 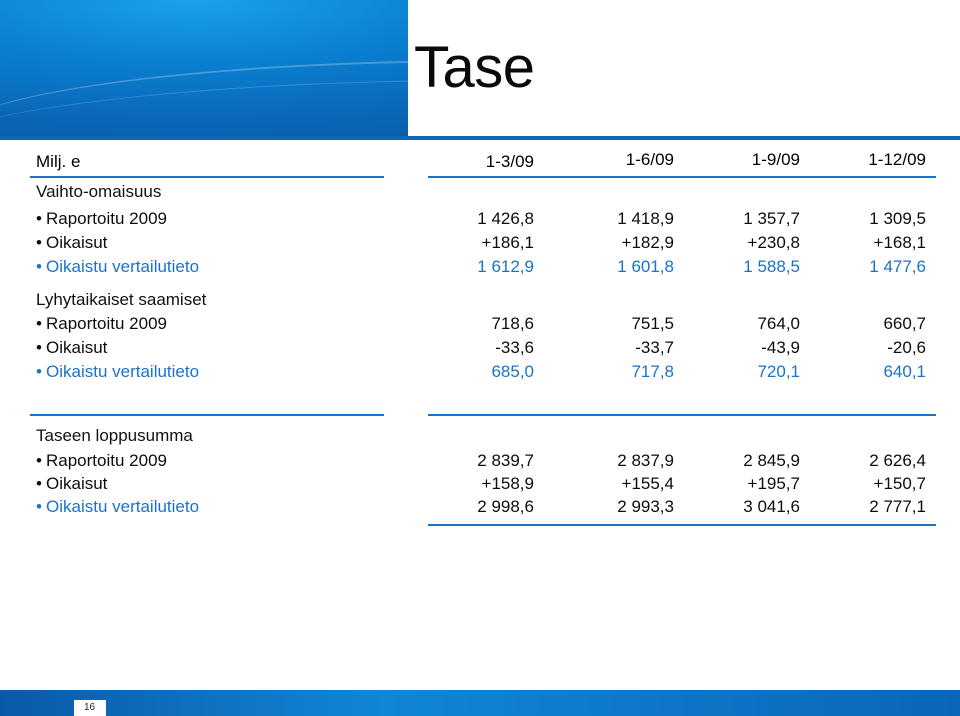 What do you see at coordinates (904, 323) in the screenshot?
I see `value-cell: 660,7` at bounding box center [904, 323].